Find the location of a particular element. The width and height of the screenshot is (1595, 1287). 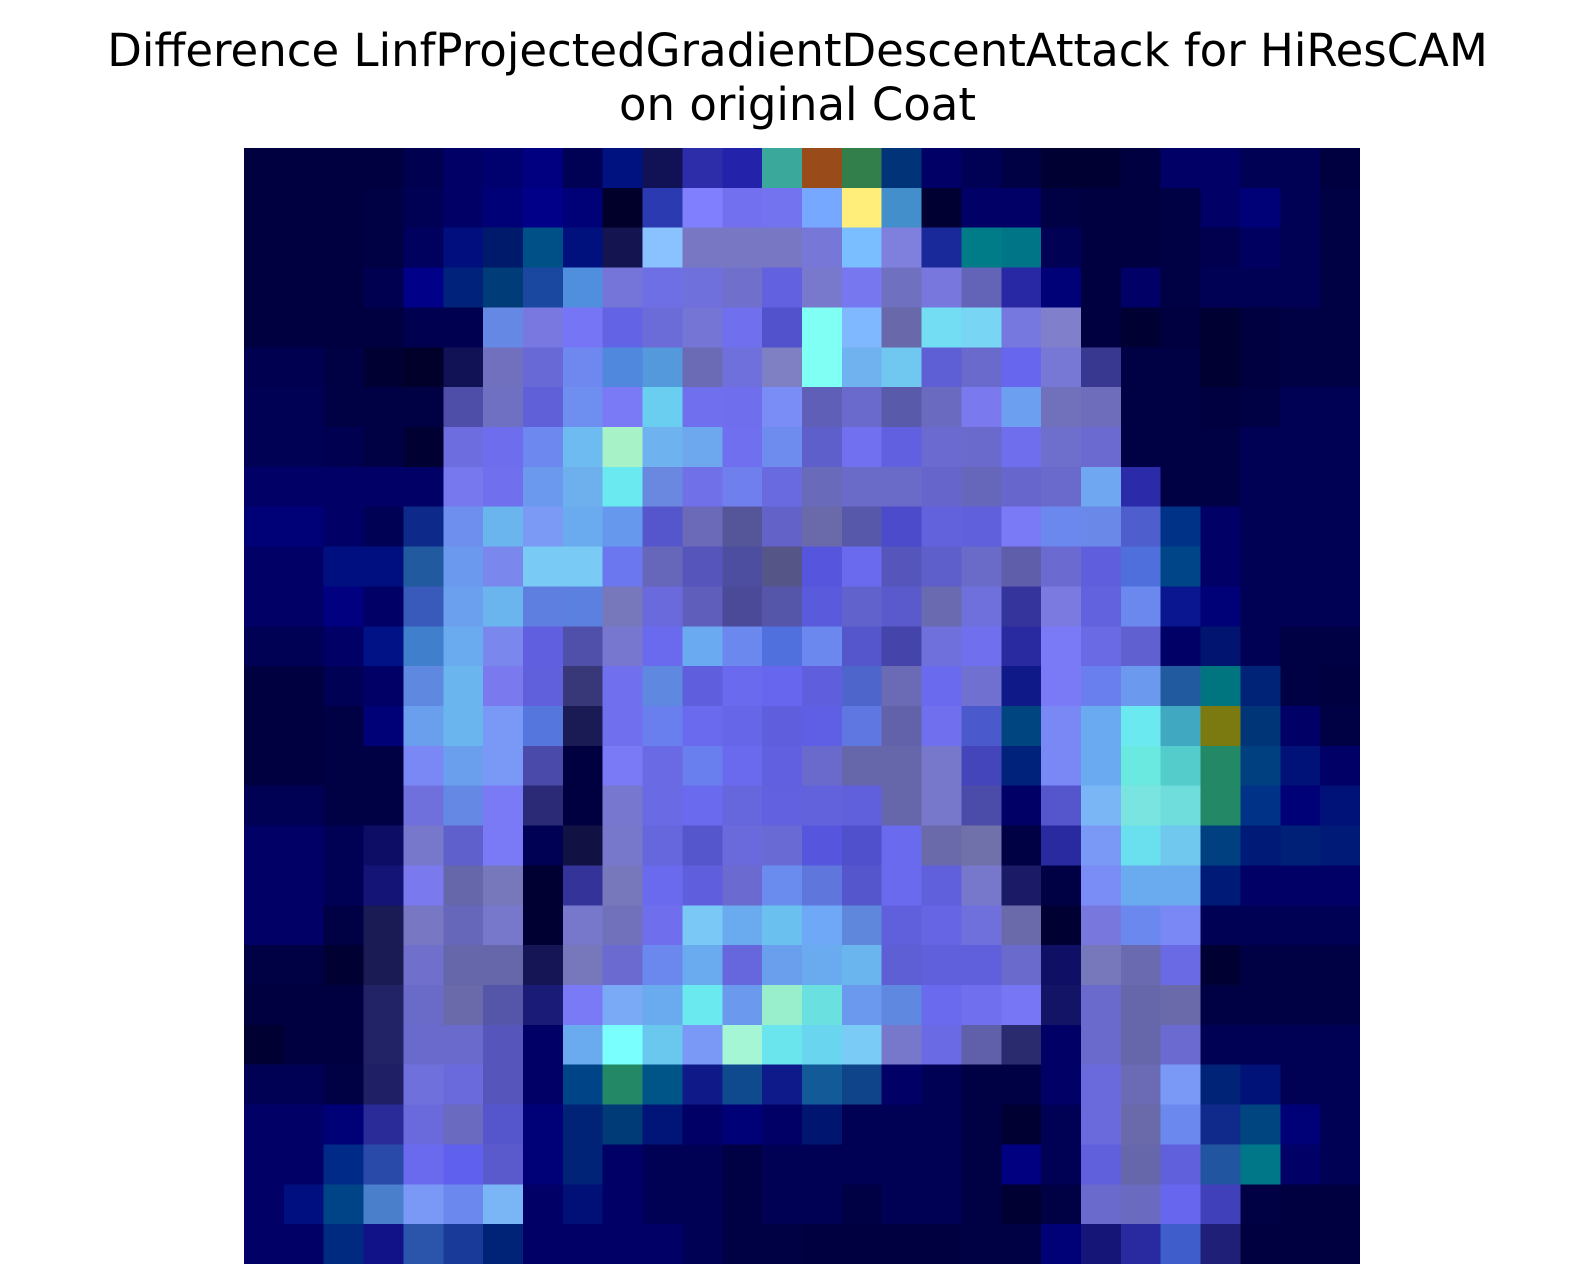

heatmap-cell-r15-c7 is located at coordinates (543, 766).